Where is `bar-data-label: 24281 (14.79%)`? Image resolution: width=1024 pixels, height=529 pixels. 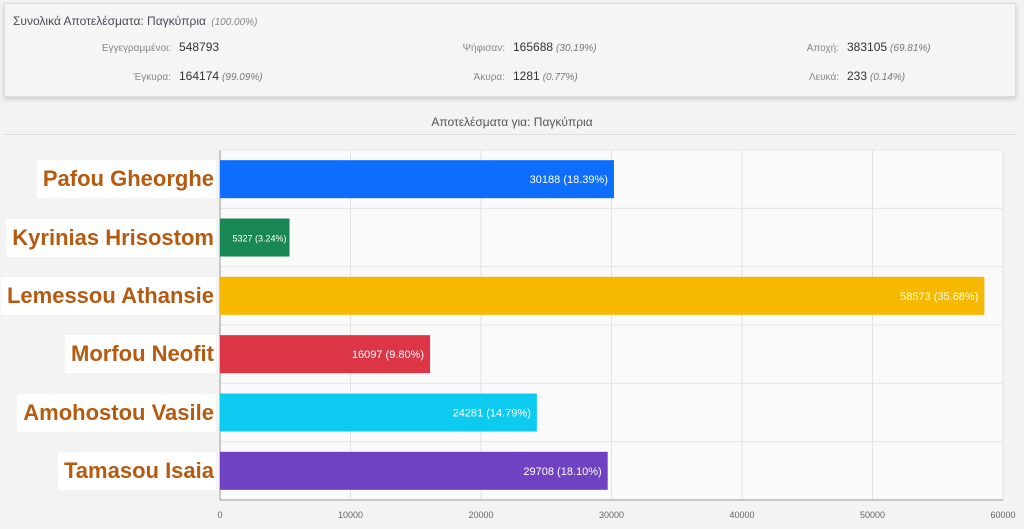
bar-data-label: 24281 (14.79%) is located at coordinates (492, 414).